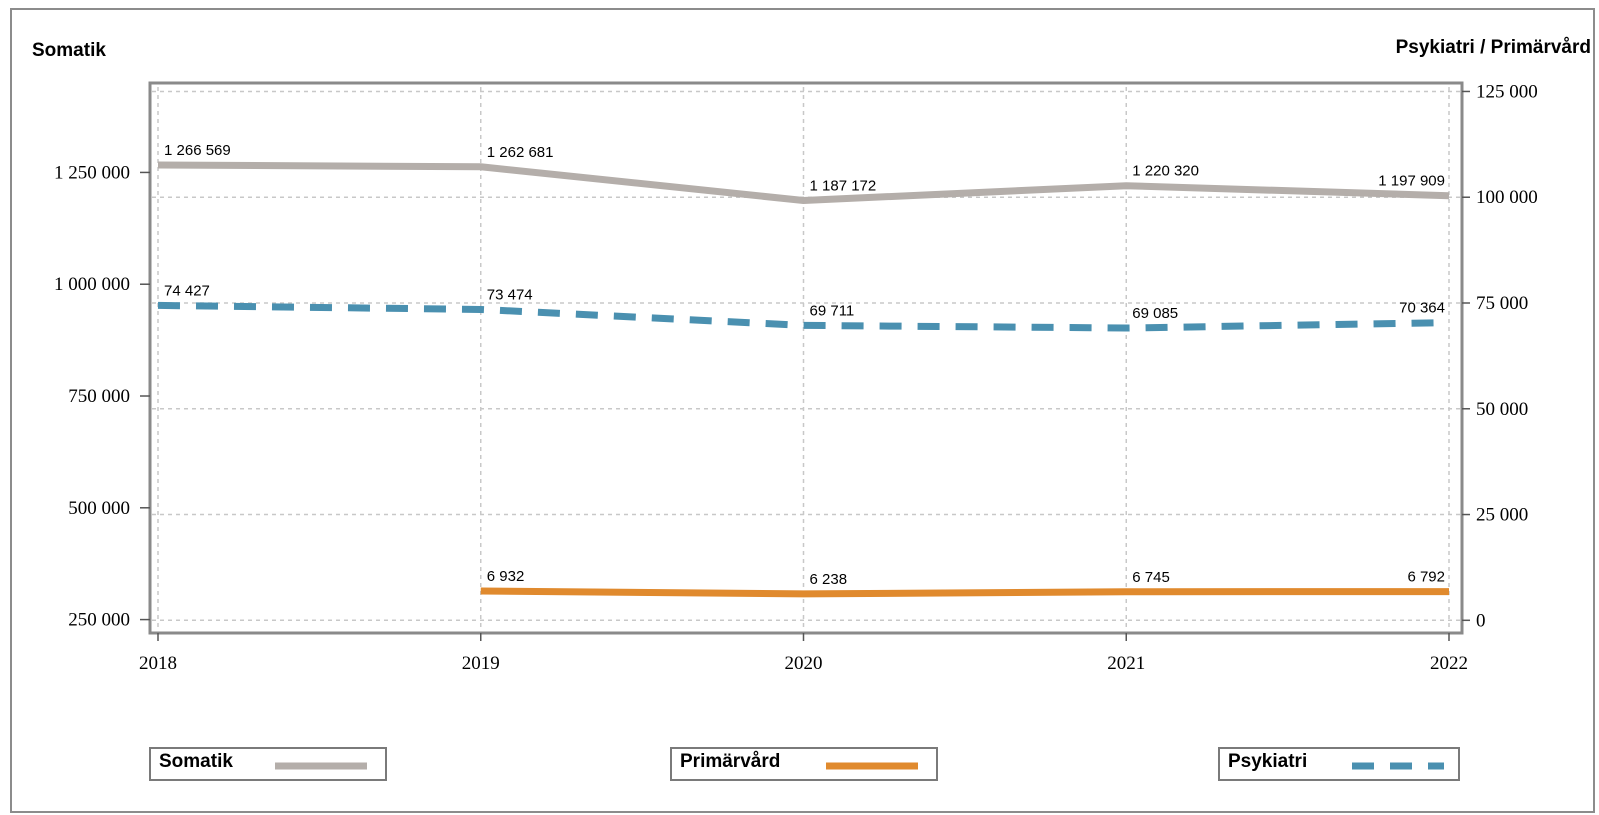  I want to click on right-tick-label: 75 000, so click(1502, 303).